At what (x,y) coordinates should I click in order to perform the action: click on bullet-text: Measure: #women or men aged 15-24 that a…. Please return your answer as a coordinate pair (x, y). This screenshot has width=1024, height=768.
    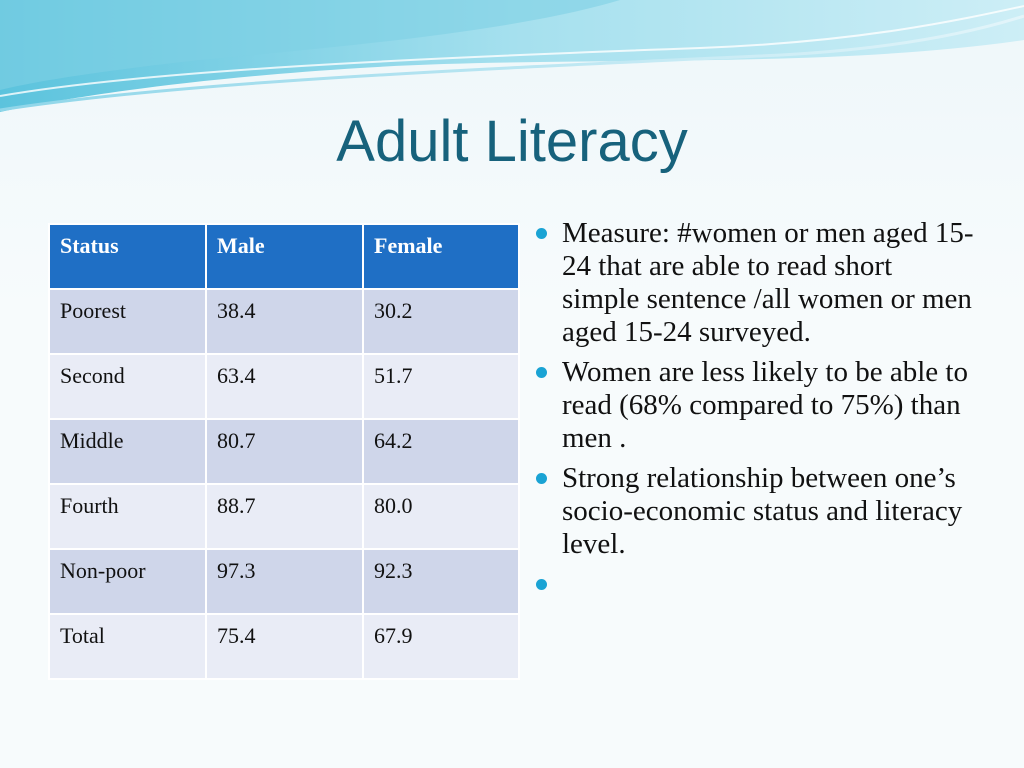
    Looking at the image, I should click on (768, 282).